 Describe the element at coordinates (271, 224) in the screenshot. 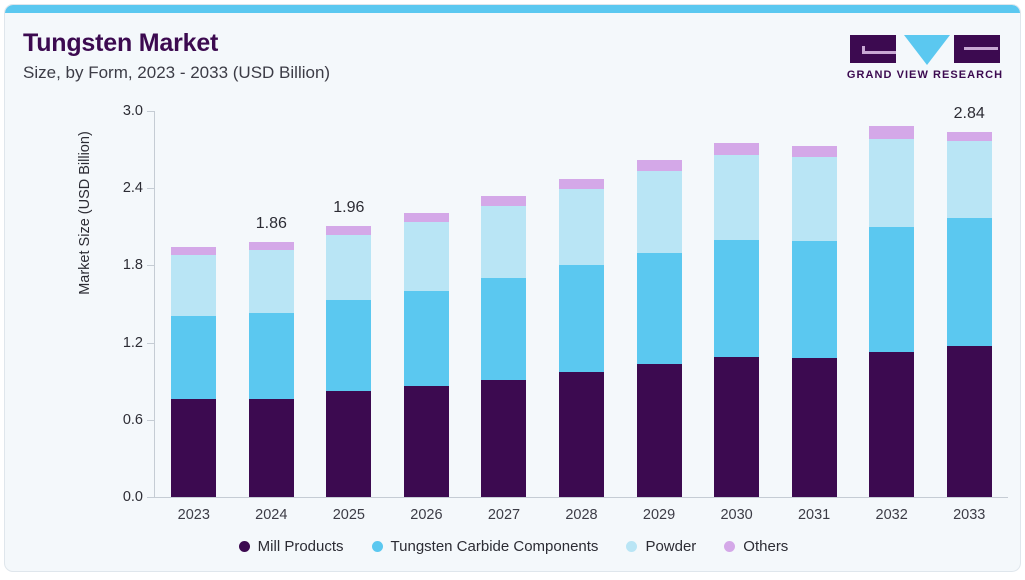

I see `bar-value-label: 1.86` at that location.